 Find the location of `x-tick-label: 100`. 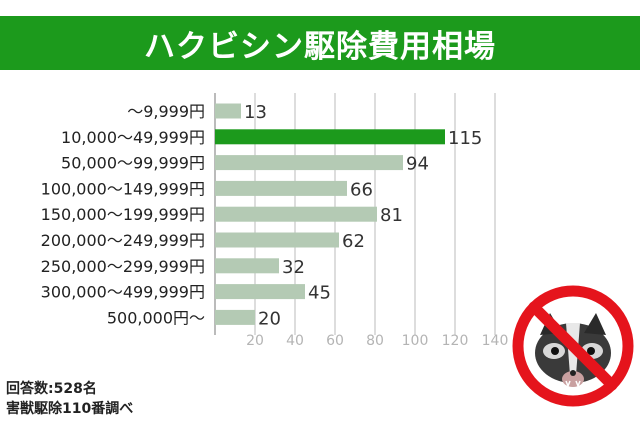

x-tick-label: 100 is located at coordinates (415, 341).